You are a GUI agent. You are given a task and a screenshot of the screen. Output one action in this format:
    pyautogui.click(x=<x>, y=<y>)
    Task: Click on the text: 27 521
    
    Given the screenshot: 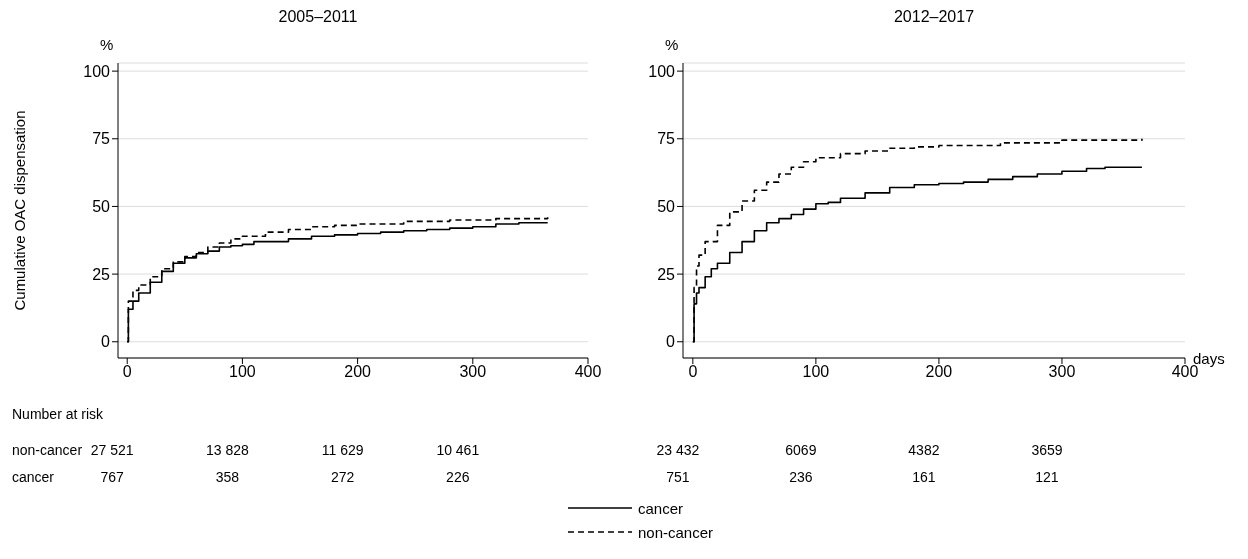 What is the action you would take?
    pyautogui.click(x=112, y=450)
    